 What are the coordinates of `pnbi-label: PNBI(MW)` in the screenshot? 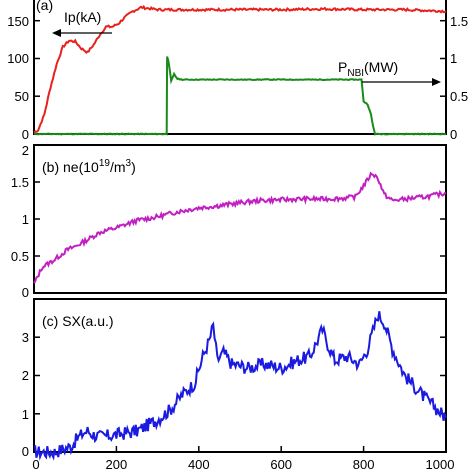 It's located at (368, 69).